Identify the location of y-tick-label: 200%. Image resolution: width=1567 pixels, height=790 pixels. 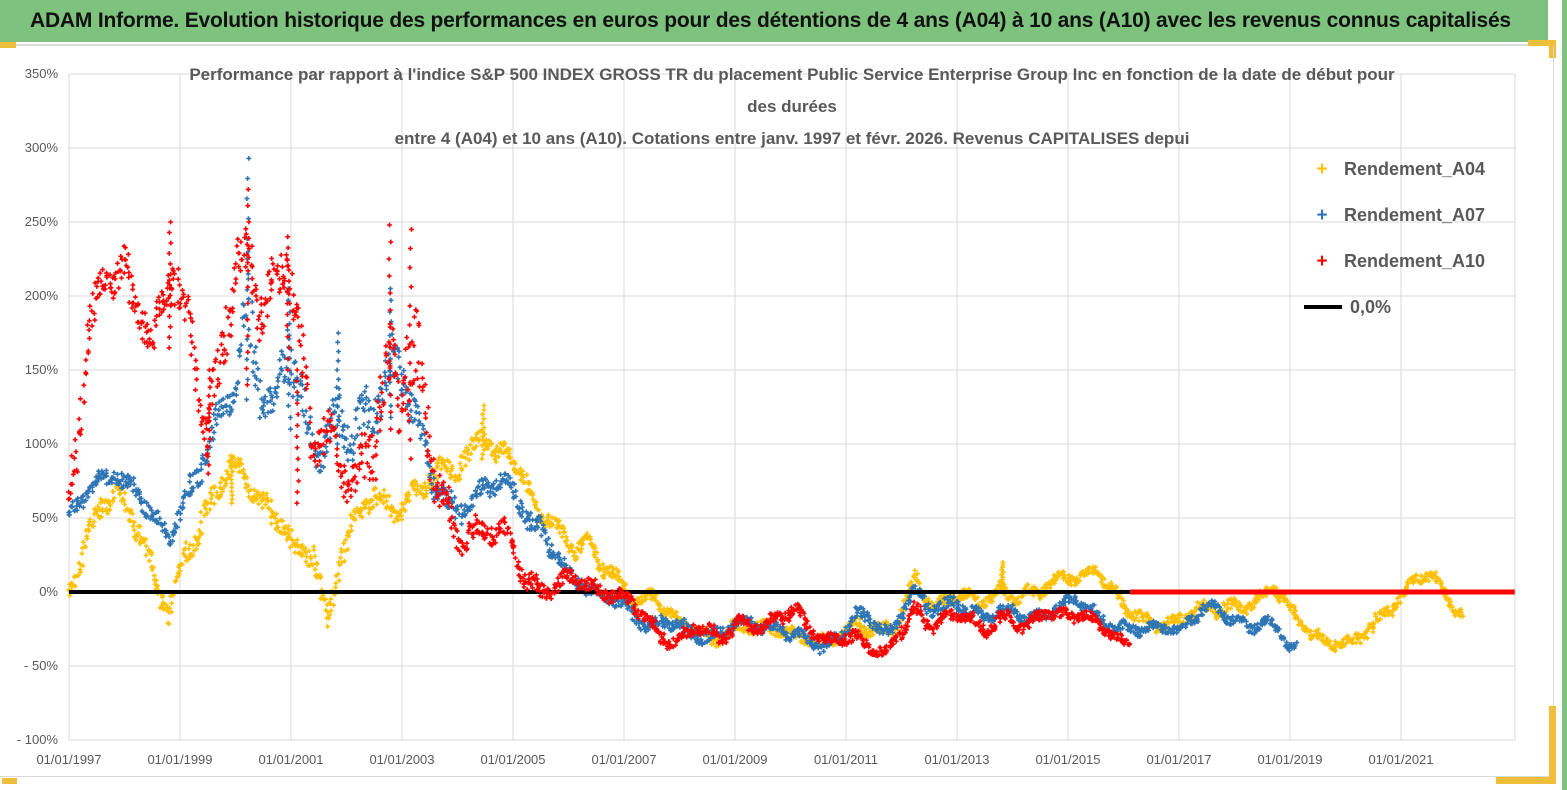
(41, 295).